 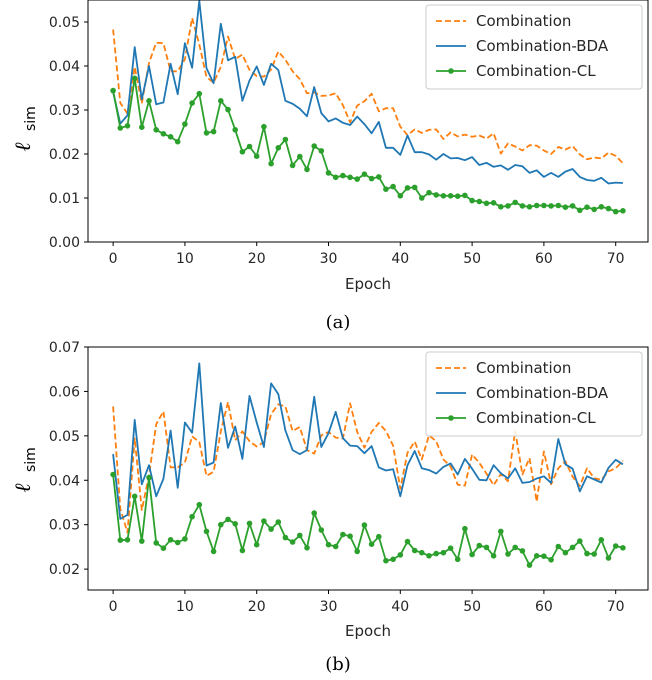 I want to click on x-tick-label: 70, so click(x=616, y=259).